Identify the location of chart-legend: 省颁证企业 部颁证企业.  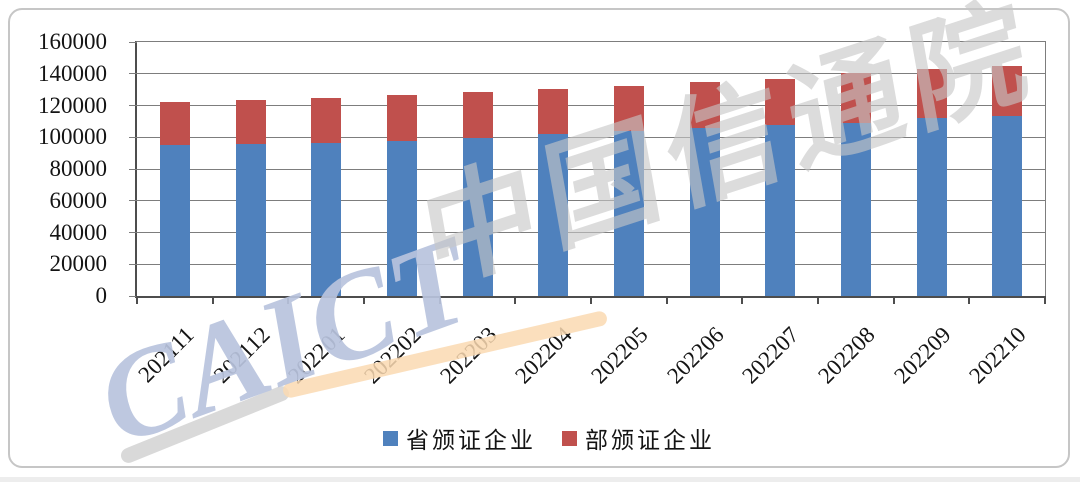
(549, 438).